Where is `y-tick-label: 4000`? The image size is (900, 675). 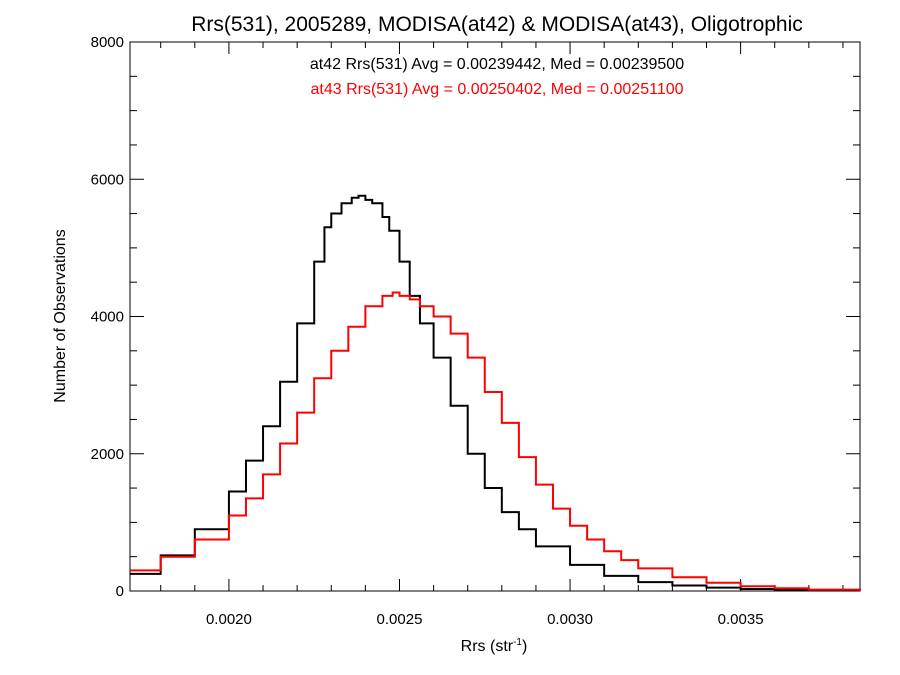 y-tick-label: 4000 is located at coordinates (107, 317).